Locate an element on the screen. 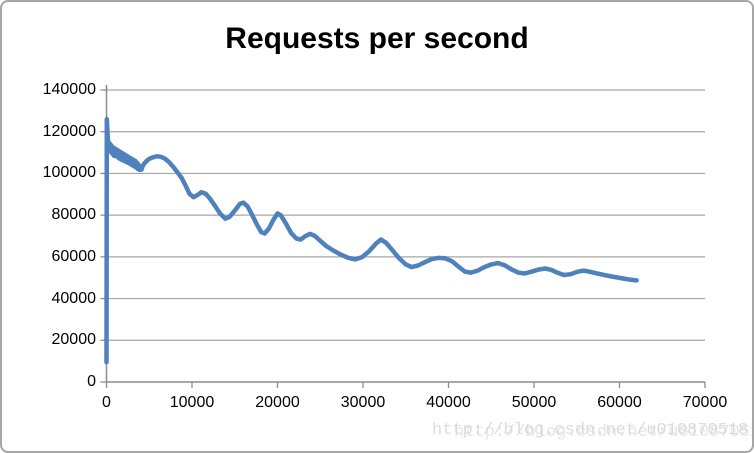 The height and width of the screenshot is (453, 754). x-axis-tick-label: 10000 is located at coordinates (192, 402).